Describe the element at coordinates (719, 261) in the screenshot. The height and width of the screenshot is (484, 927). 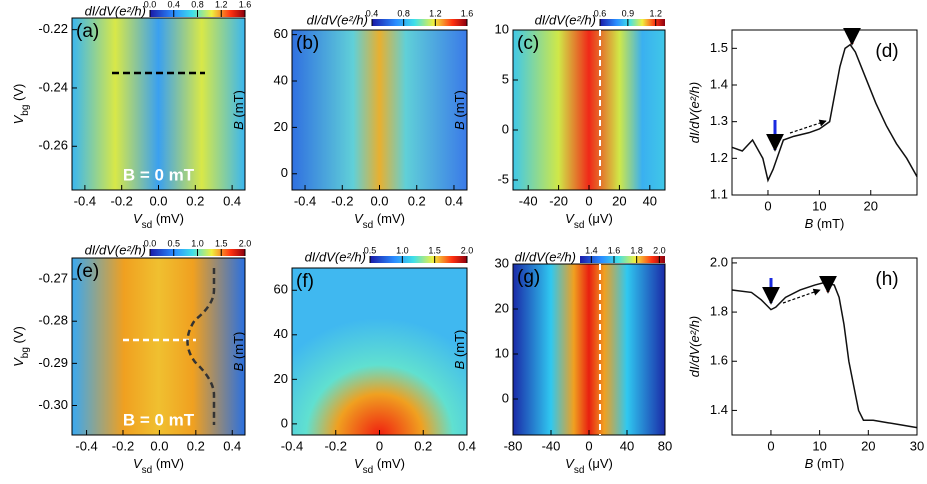
I see `y-tick-label: 2.0` at that location.